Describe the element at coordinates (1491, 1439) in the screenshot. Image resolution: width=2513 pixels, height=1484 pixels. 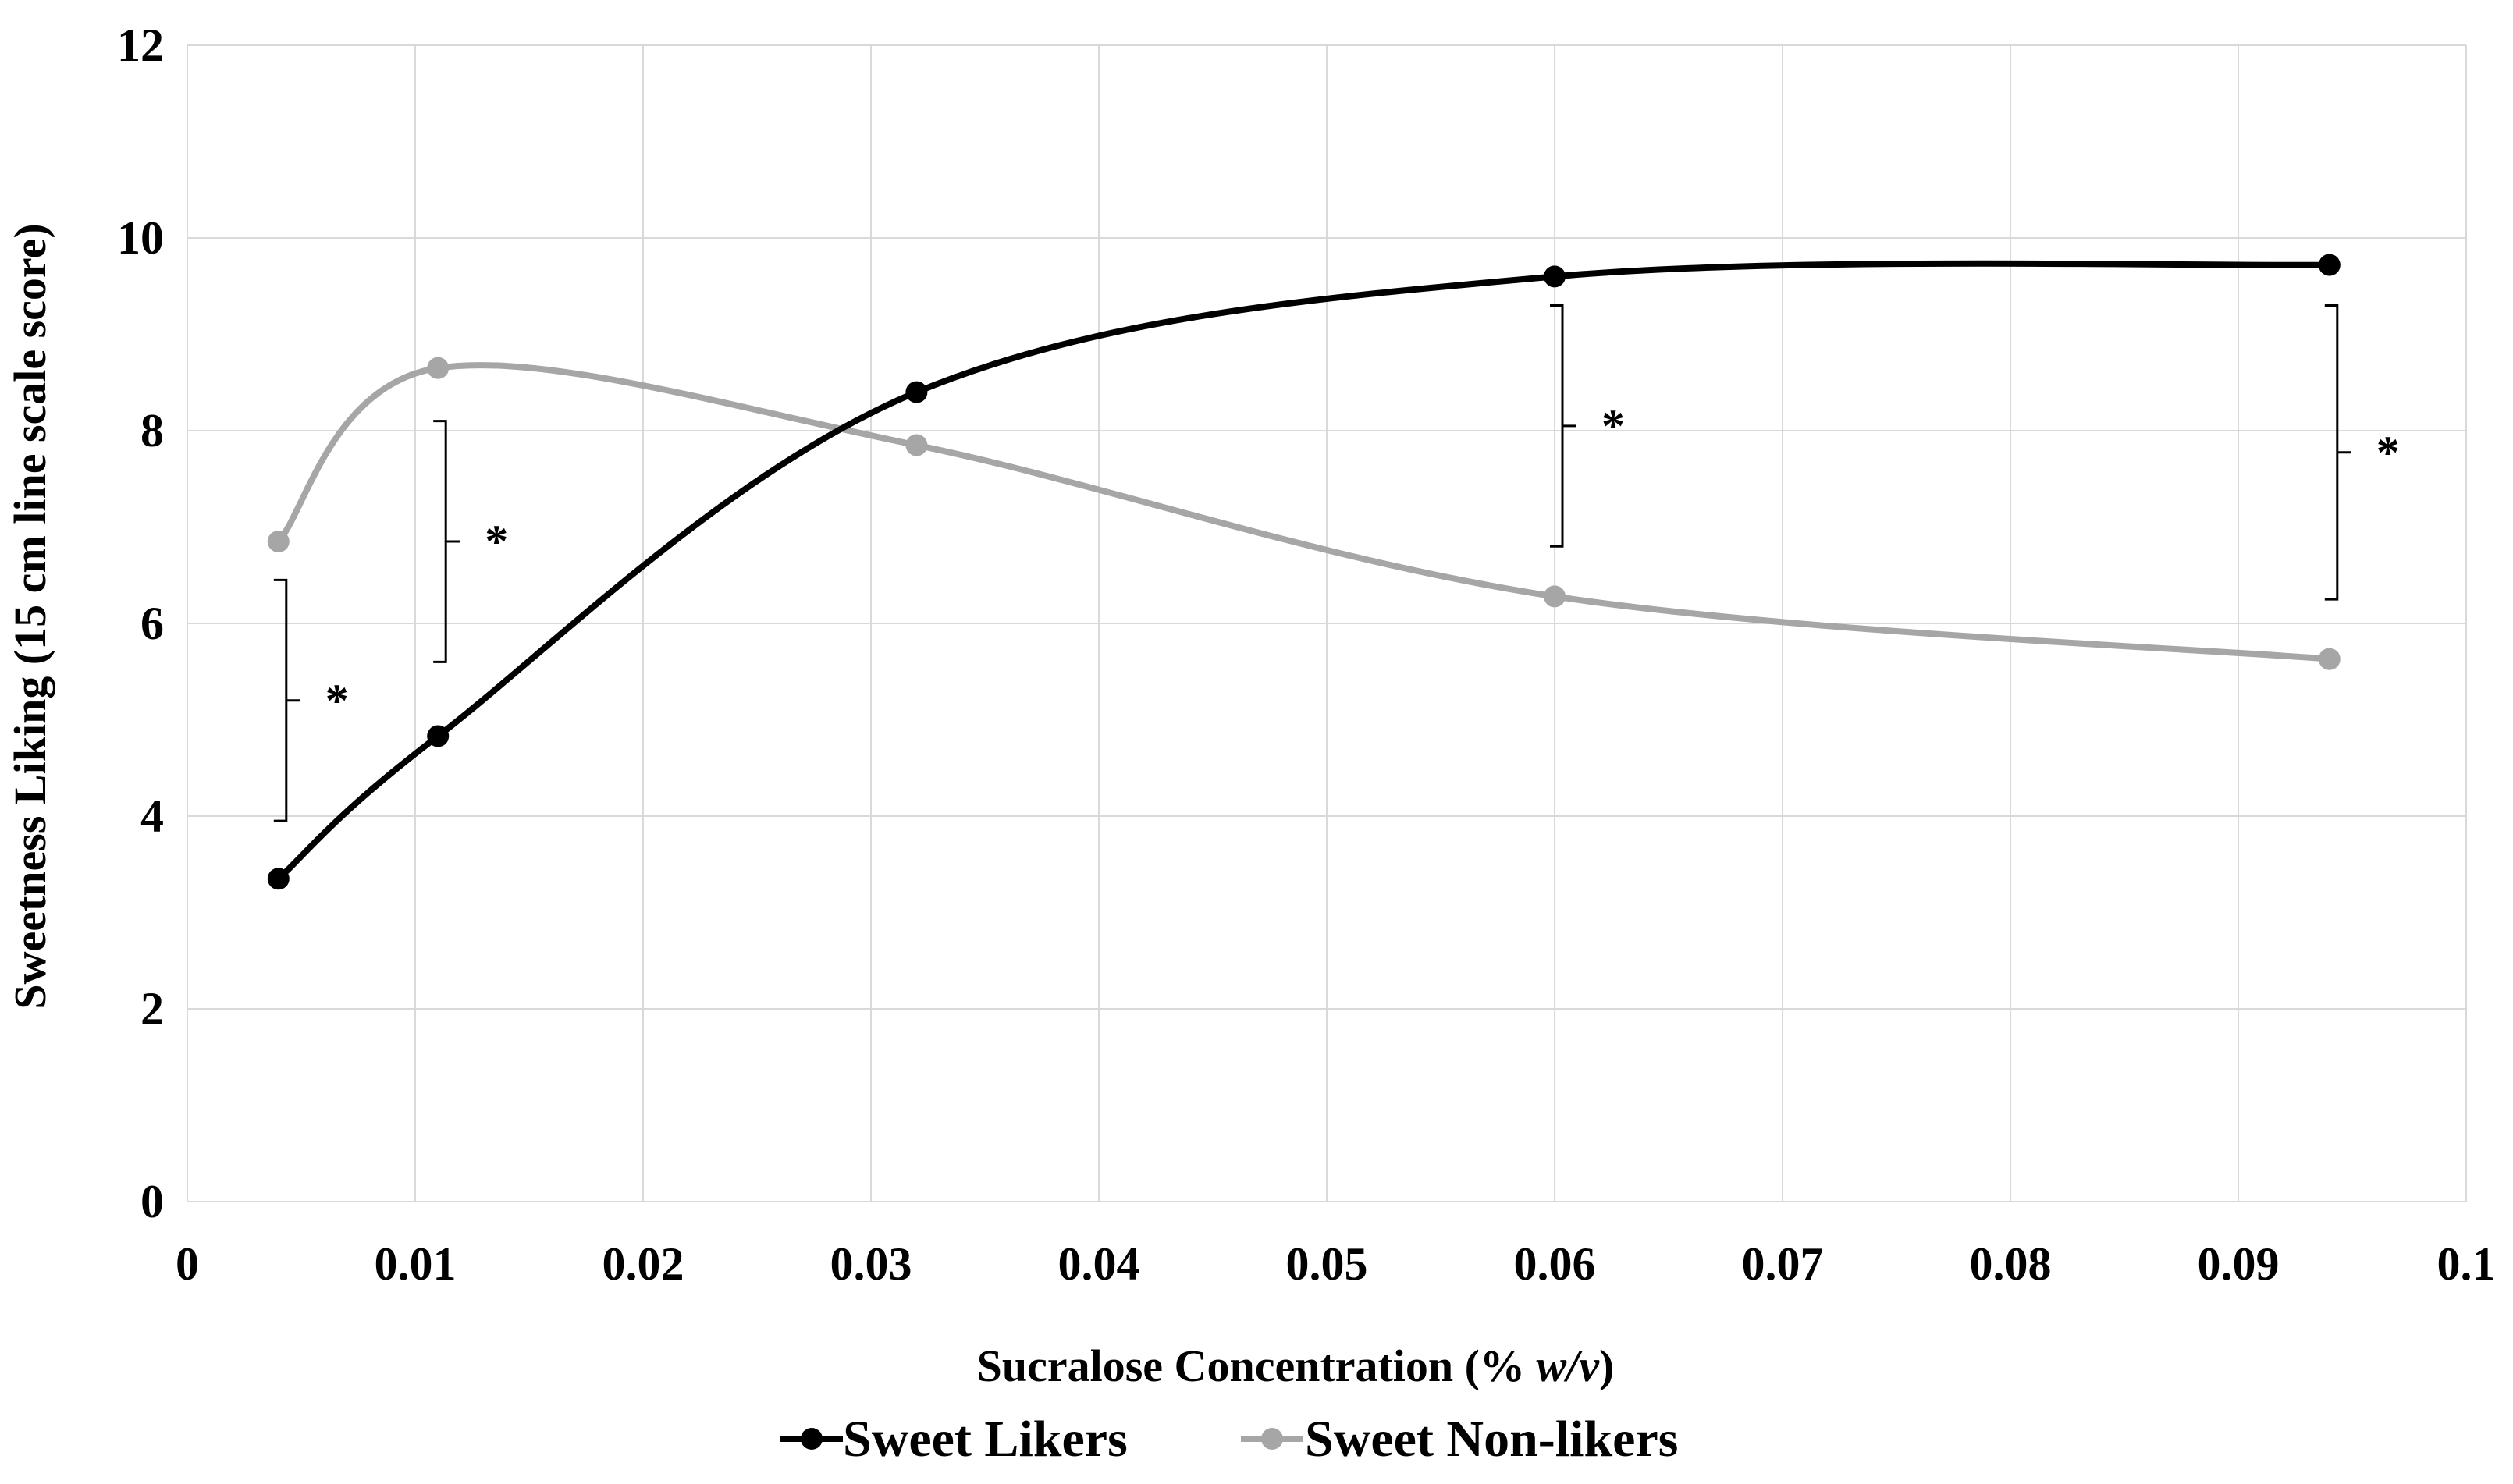
I see `legend-label-sweet-non-likers: Sweet Non-likers` at that location.